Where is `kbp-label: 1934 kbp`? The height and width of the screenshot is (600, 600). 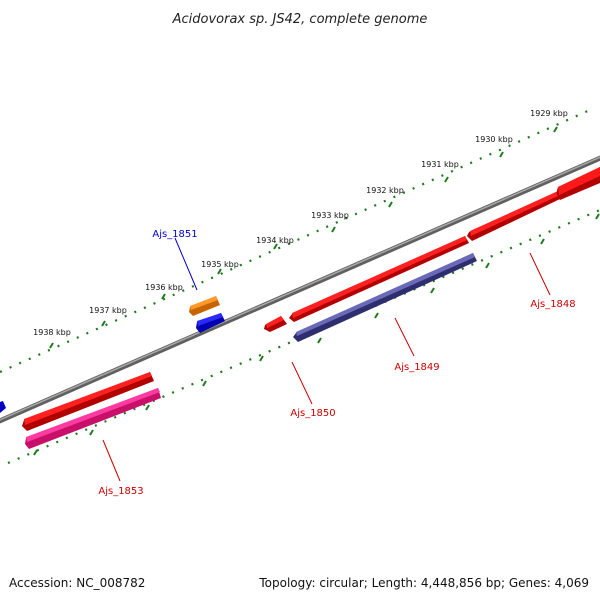
kbp-label: 1934 kbp is located at coordinates (275, 240).